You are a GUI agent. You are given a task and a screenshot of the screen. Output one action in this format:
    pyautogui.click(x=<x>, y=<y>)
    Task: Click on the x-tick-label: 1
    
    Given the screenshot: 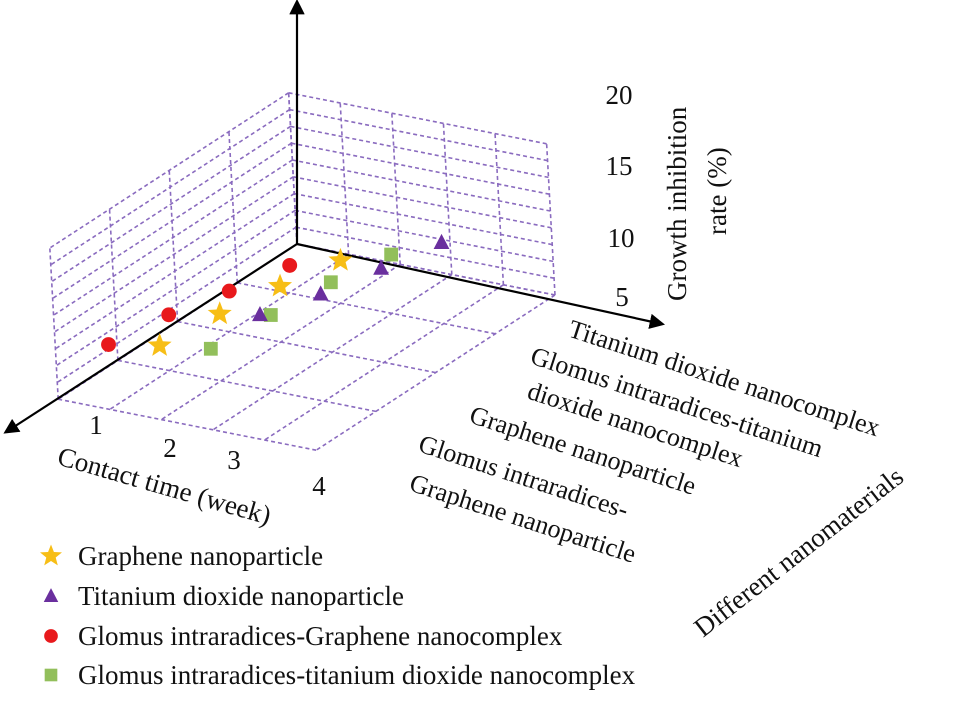 What is the action you would take?
    pyautogui.click(x=96, y=425)
    